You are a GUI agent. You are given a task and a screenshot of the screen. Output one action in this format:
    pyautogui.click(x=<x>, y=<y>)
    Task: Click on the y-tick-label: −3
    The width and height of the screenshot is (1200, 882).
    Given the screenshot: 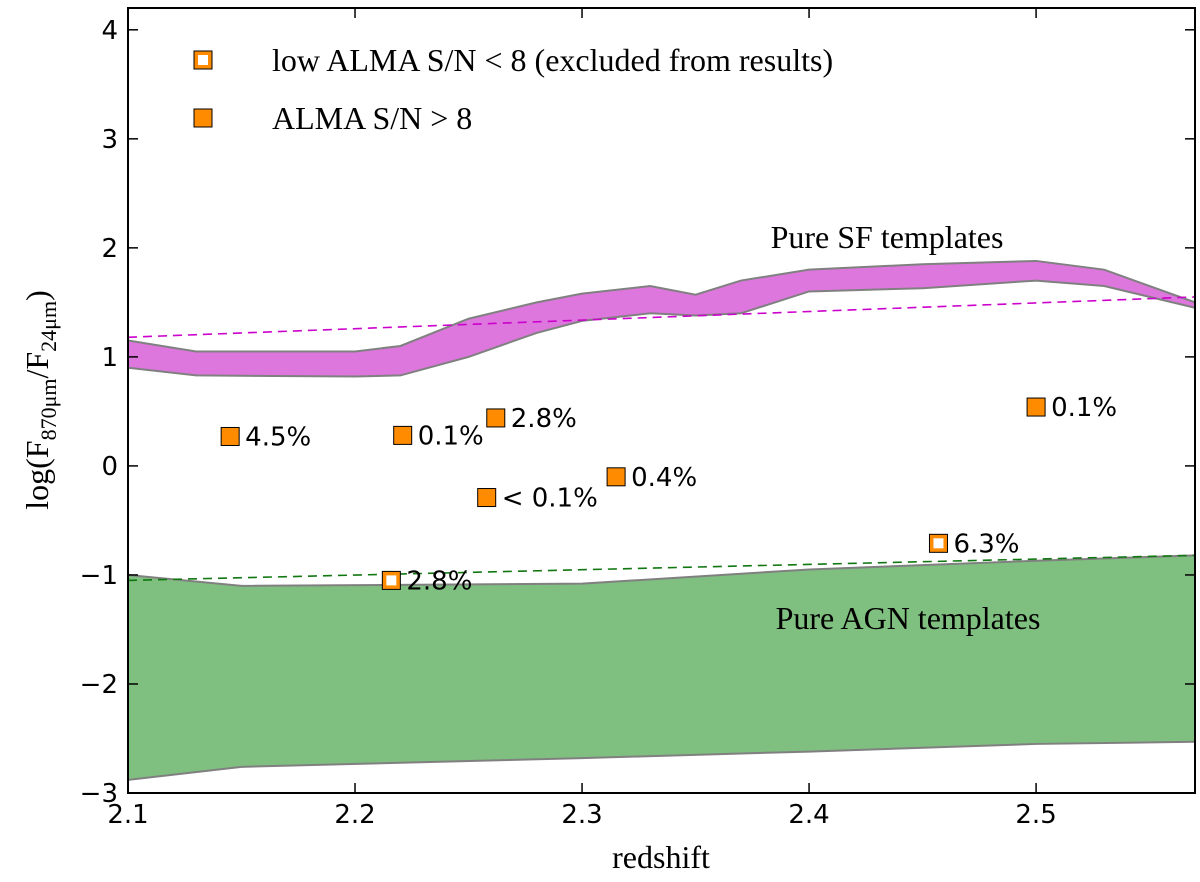 What is the action you would take?
    pyautogui.click(x=99, y=794)
    